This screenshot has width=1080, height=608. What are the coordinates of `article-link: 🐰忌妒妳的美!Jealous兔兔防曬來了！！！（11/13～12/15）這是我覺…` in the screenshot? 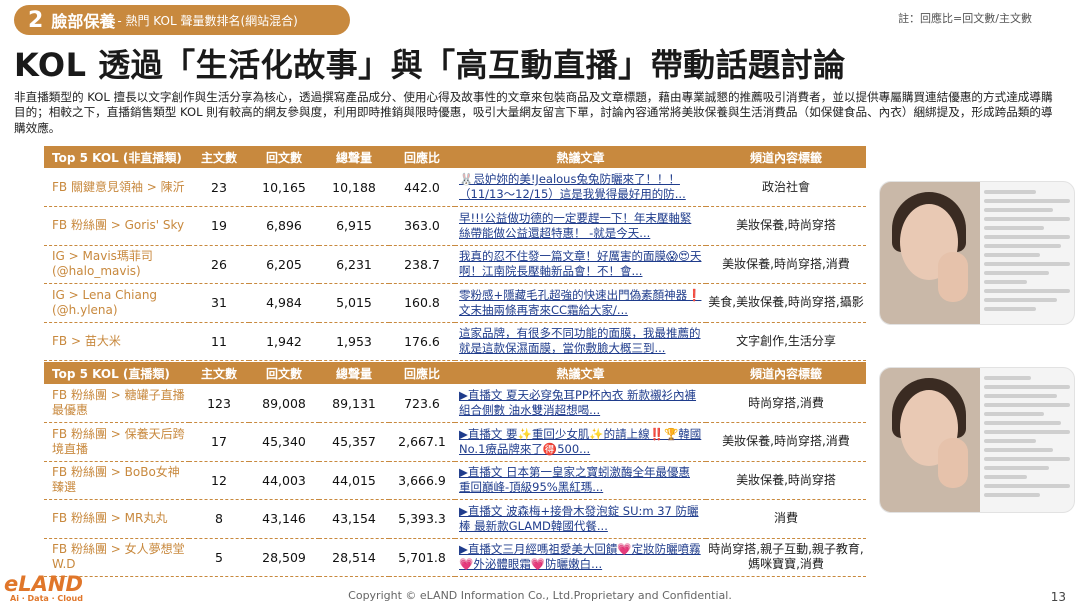 It's located at (572, 186).